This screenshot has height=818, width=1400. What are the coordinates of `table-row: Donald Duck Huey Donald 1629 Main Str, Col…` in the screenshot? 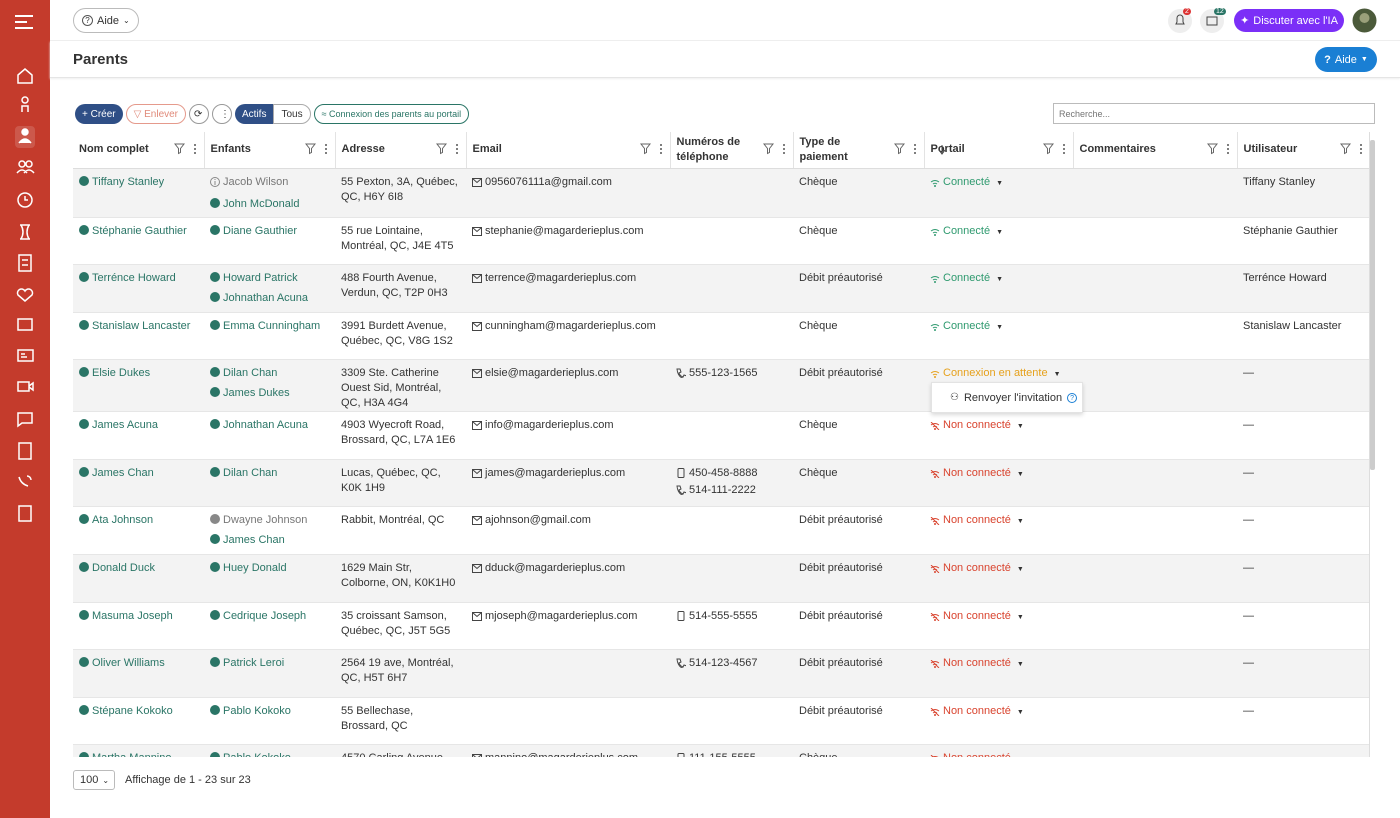 It's located at (721, 578).